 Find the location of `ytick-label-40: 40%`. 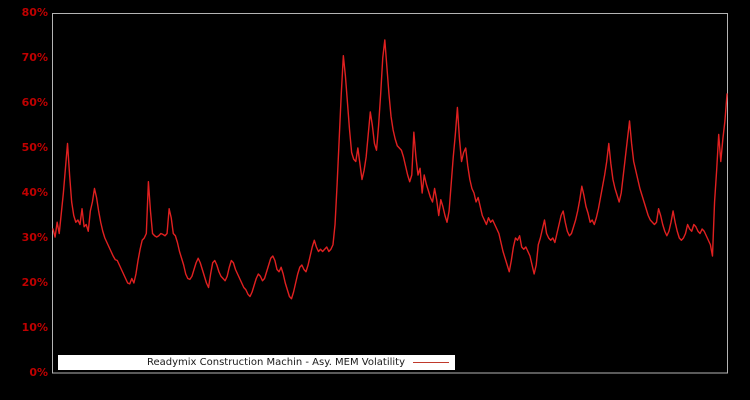

ytick-label-40: 40% is located at coordinates (34, 192).